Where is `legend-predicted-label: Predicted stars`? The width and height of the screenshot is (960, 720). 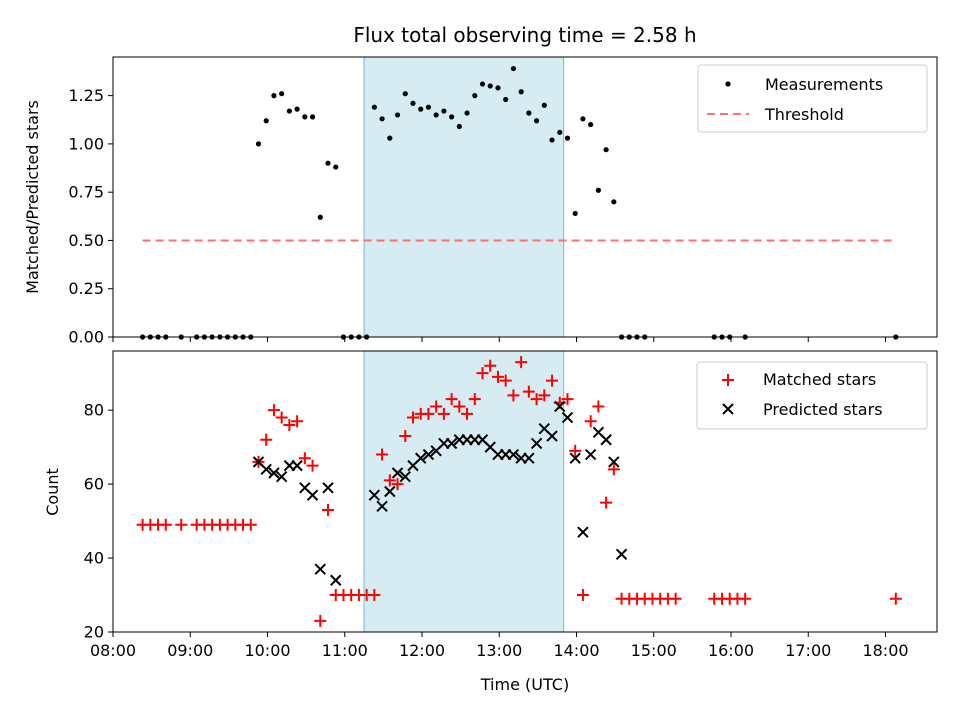 legend-predicted-label: Predicted stars is located at coordinates (823, 409).